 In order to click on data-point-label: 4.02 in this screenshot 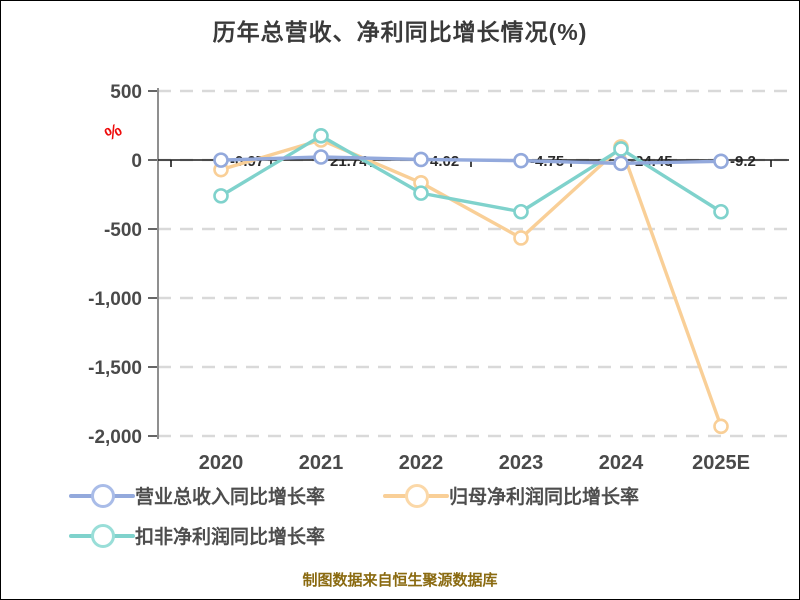, I will do `click(444, 161)`.